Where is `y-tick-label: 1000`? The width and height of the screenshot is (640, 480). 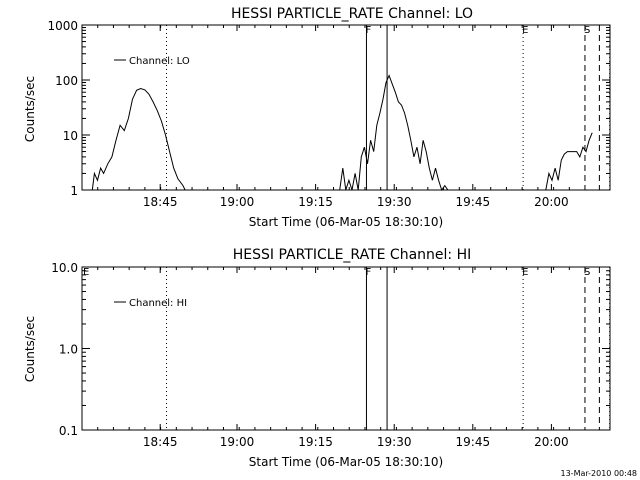 y-tick-label: 1000 is located at coordinates (62, 26).